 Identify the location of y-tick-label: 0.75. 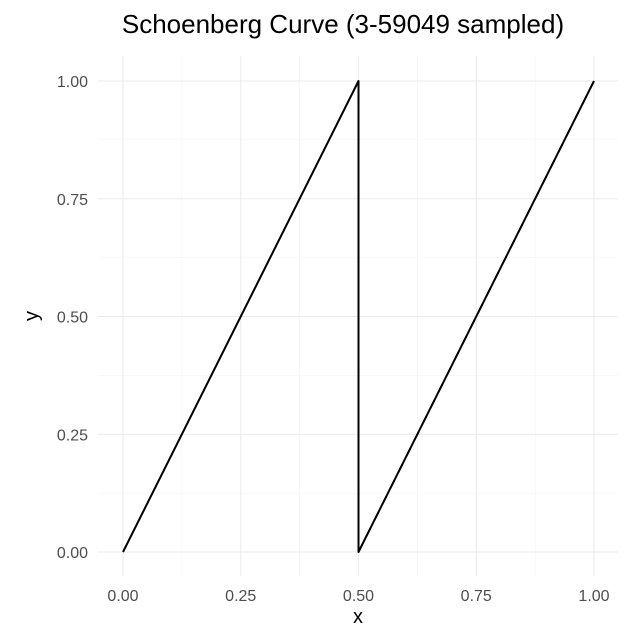
(72, 200).